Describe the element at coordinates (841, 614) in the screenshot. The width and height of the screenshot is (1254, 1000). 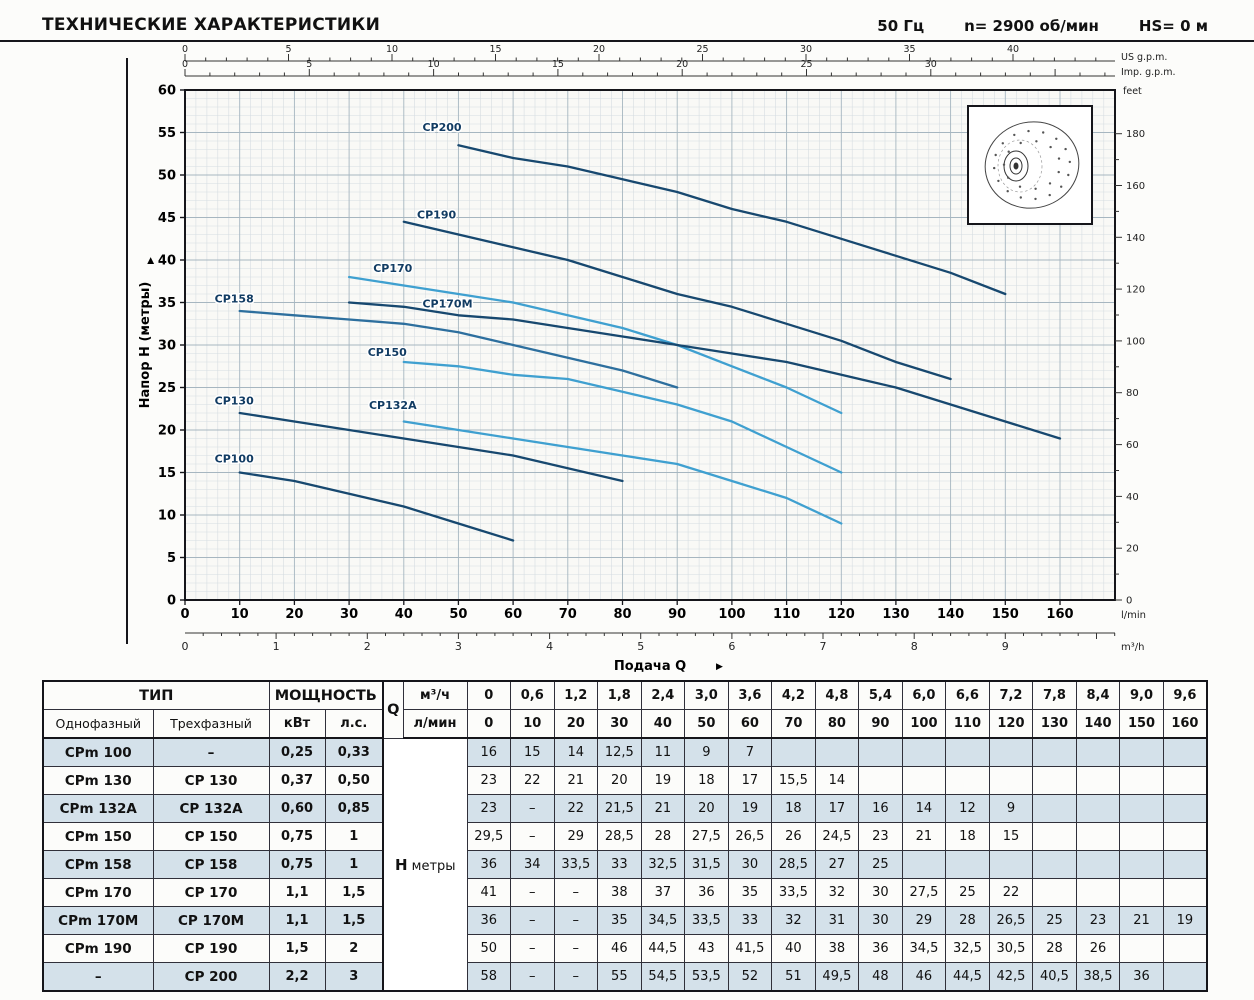
I see `svg-text: 120` at that location.